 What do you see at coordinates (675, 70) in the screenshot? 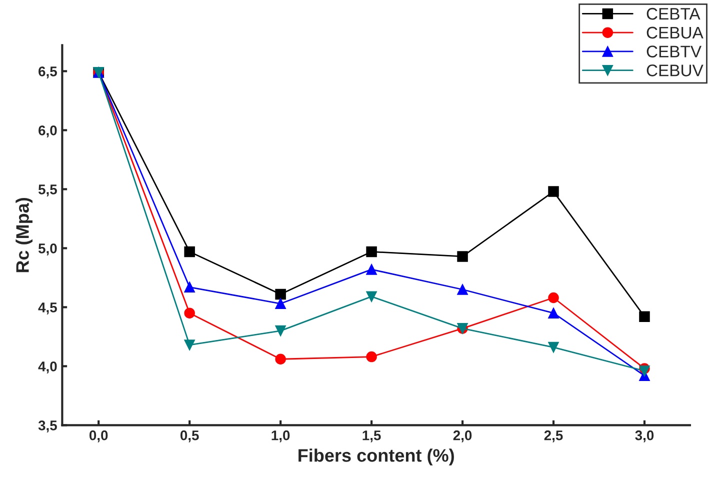
I see `legend-label: CEBUV` at bounding box center [675, 70].